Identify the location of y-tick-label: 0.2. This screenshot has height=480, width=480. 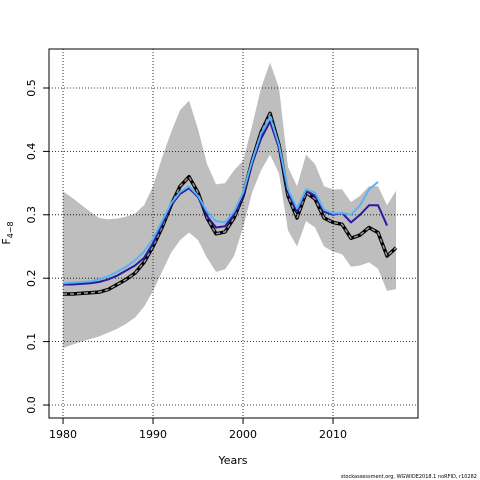
(31, 278).